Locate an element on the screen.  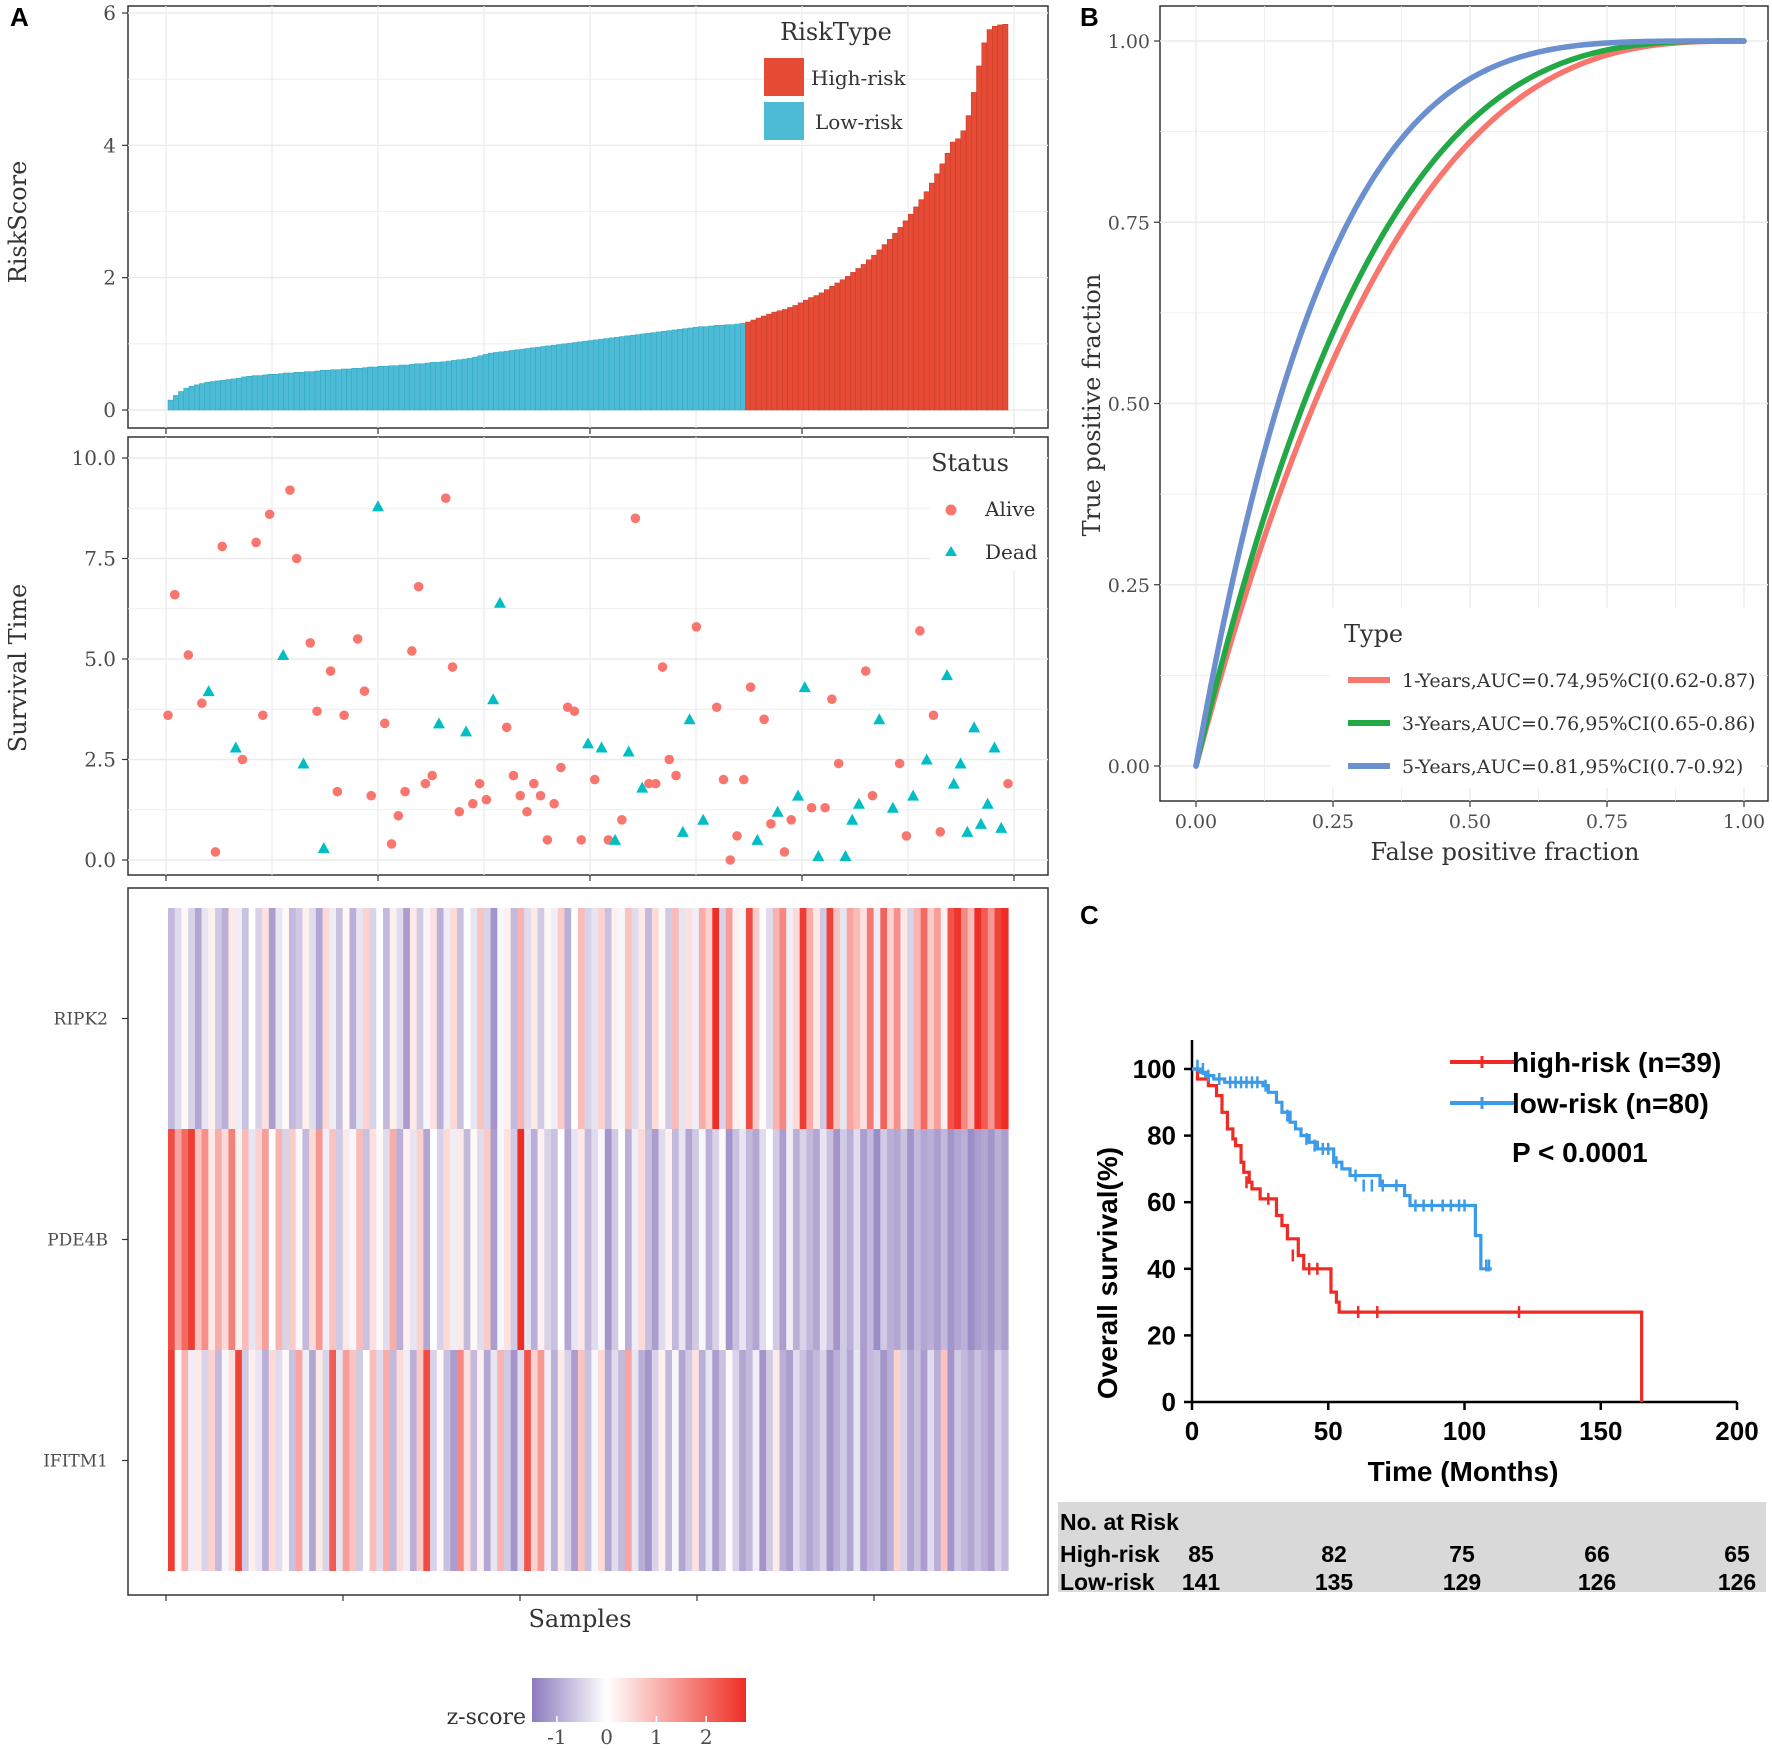
km-x-label: Time (Months) is located at coordinates (1463, 1471).